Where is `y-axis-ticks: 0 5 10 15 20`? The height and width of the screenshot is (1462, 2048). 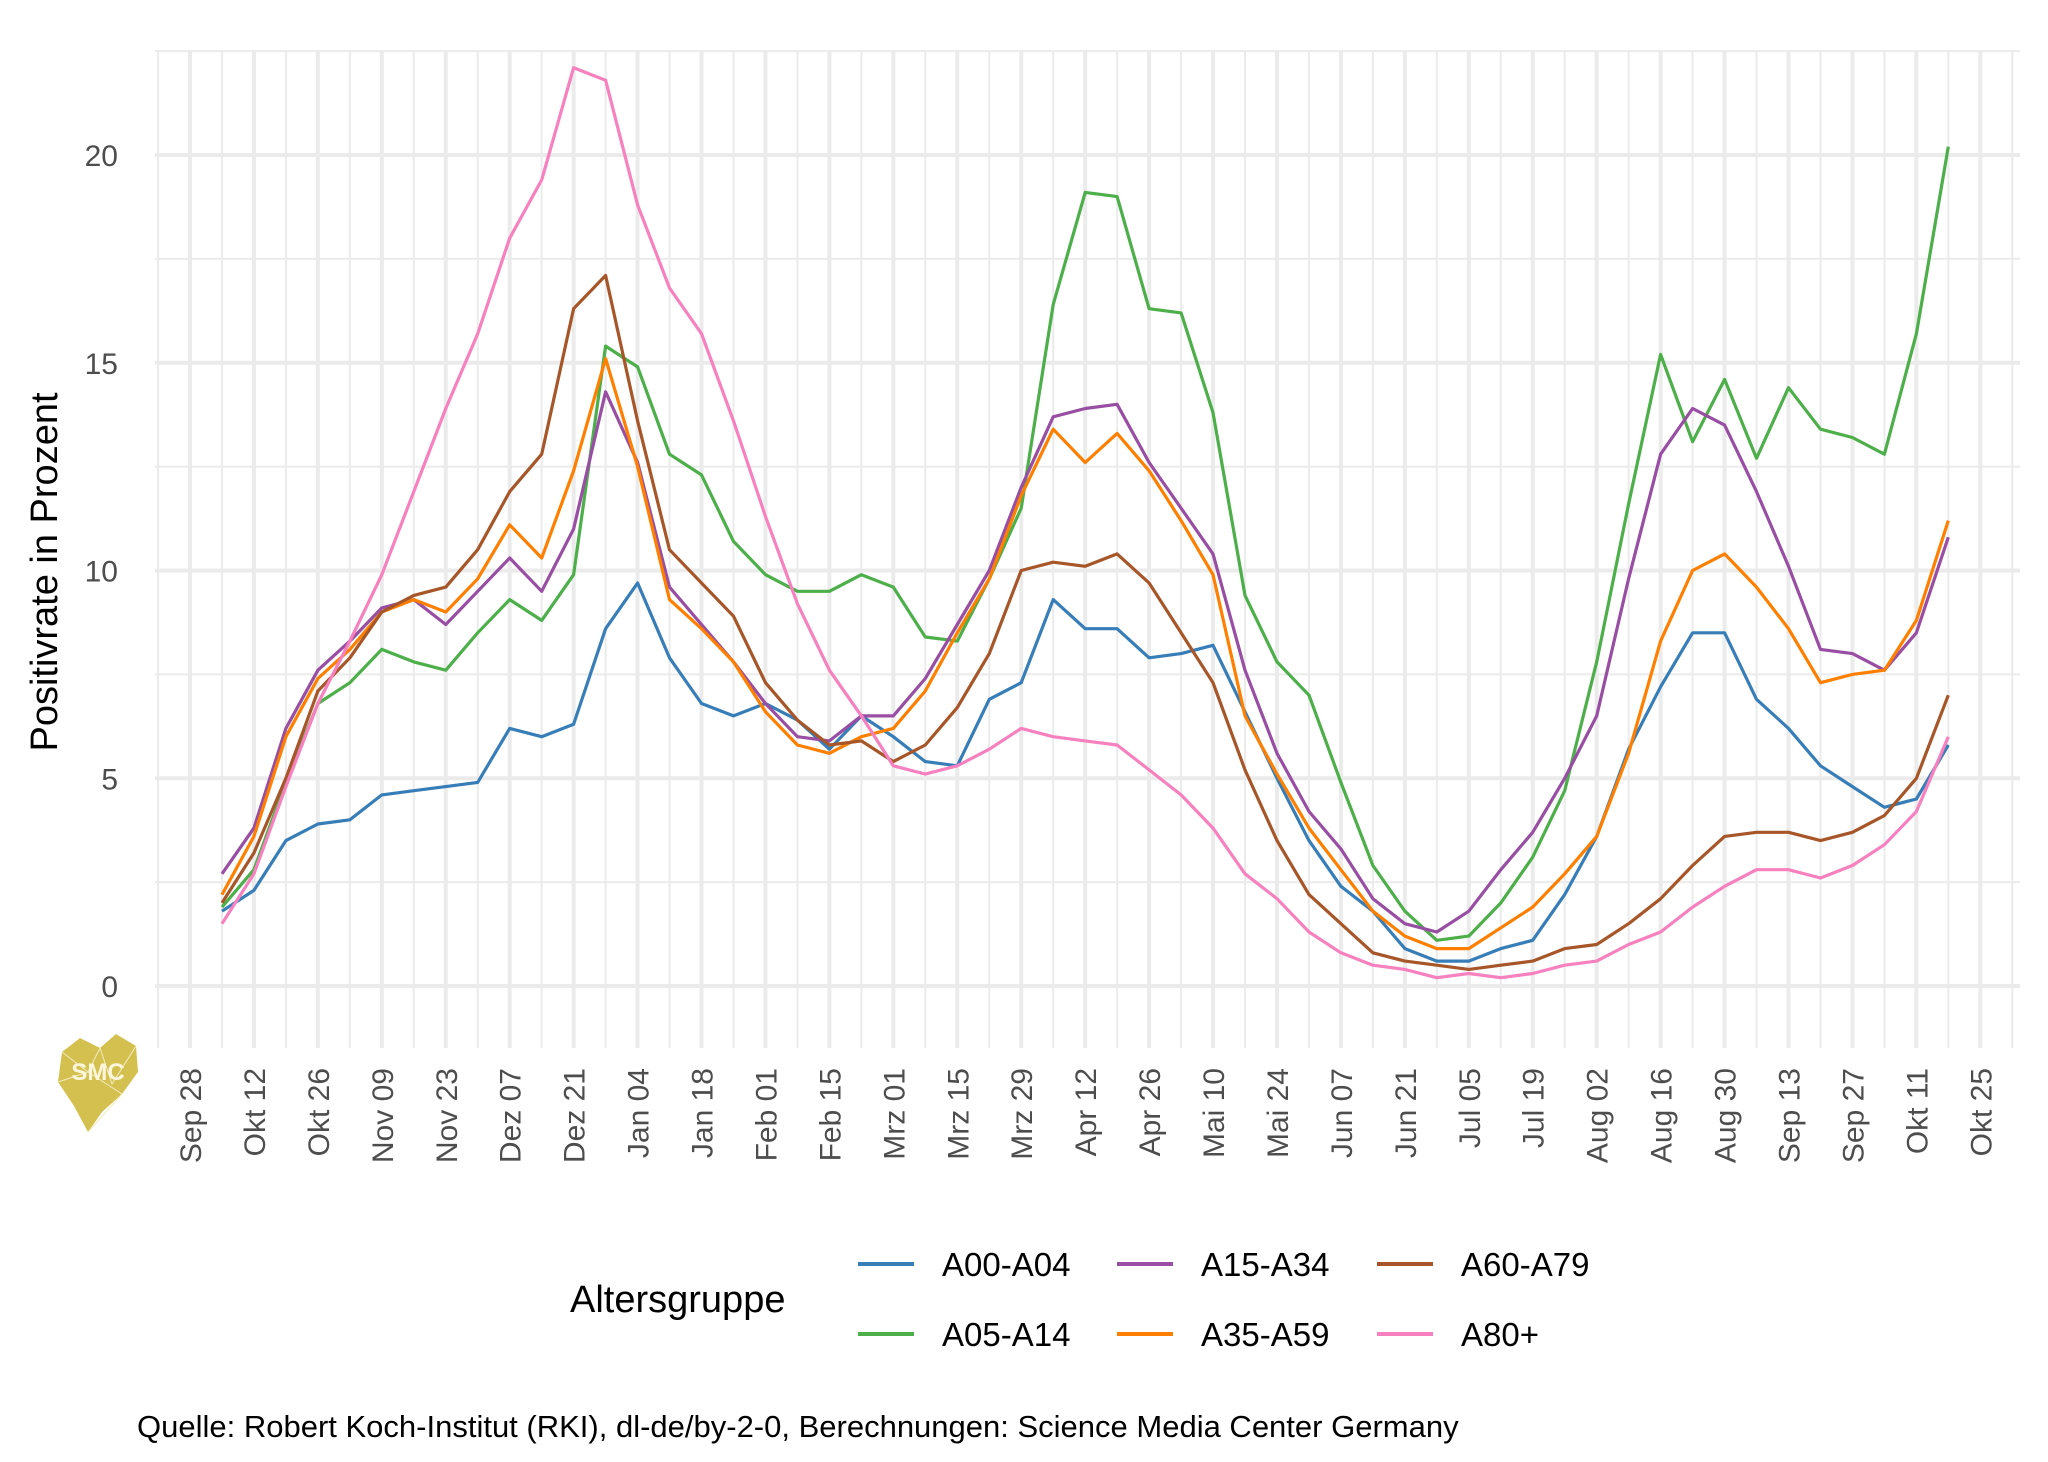
y-axis-ticks: 0 5 10 15 20 is located at coordinates (101, 572).